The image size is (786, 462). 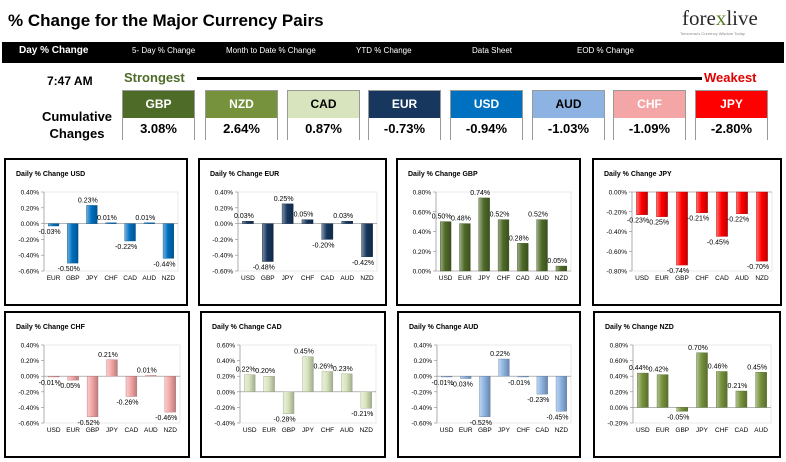 I want to click on strength-arrow-line, so click(x=449, y=78).